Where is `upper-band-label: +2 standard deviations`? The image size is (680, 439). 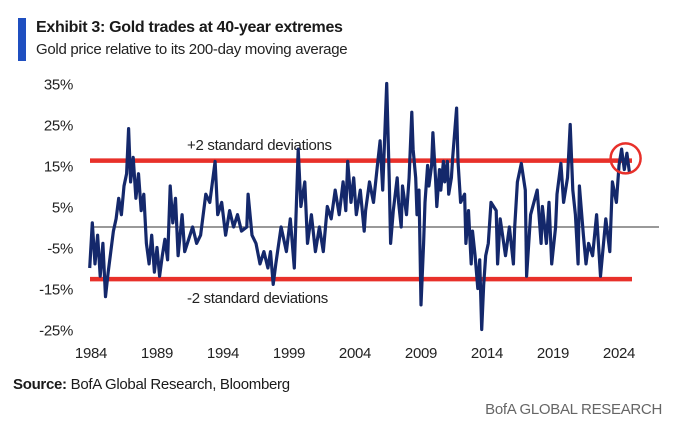
upper-band-label: +2 standard deviations is located at coordinates (259, 145).